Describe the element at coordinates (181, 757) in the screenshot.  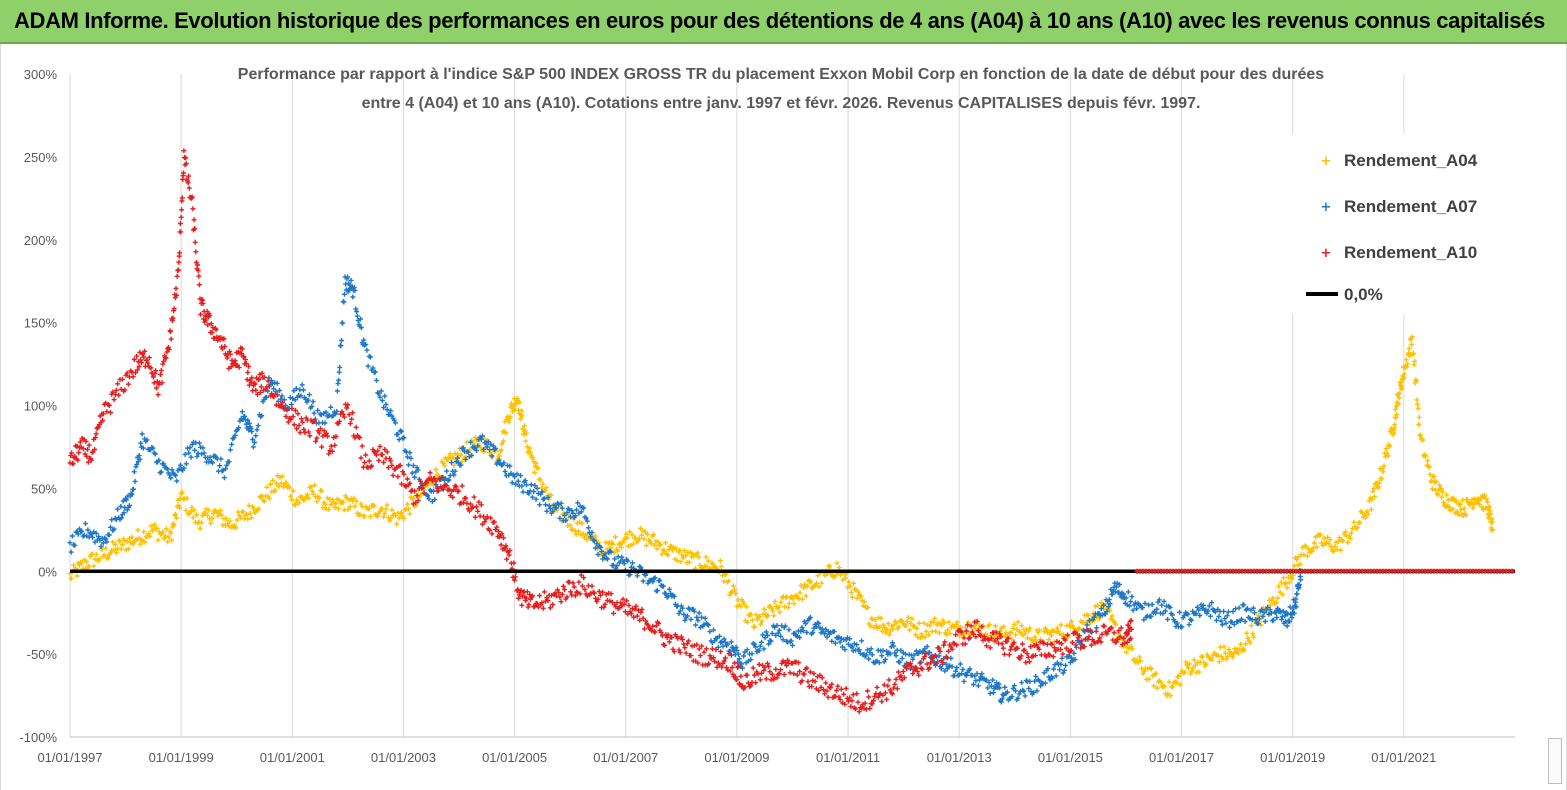
I see `x-tick-label: 01/01/1999` at that location.